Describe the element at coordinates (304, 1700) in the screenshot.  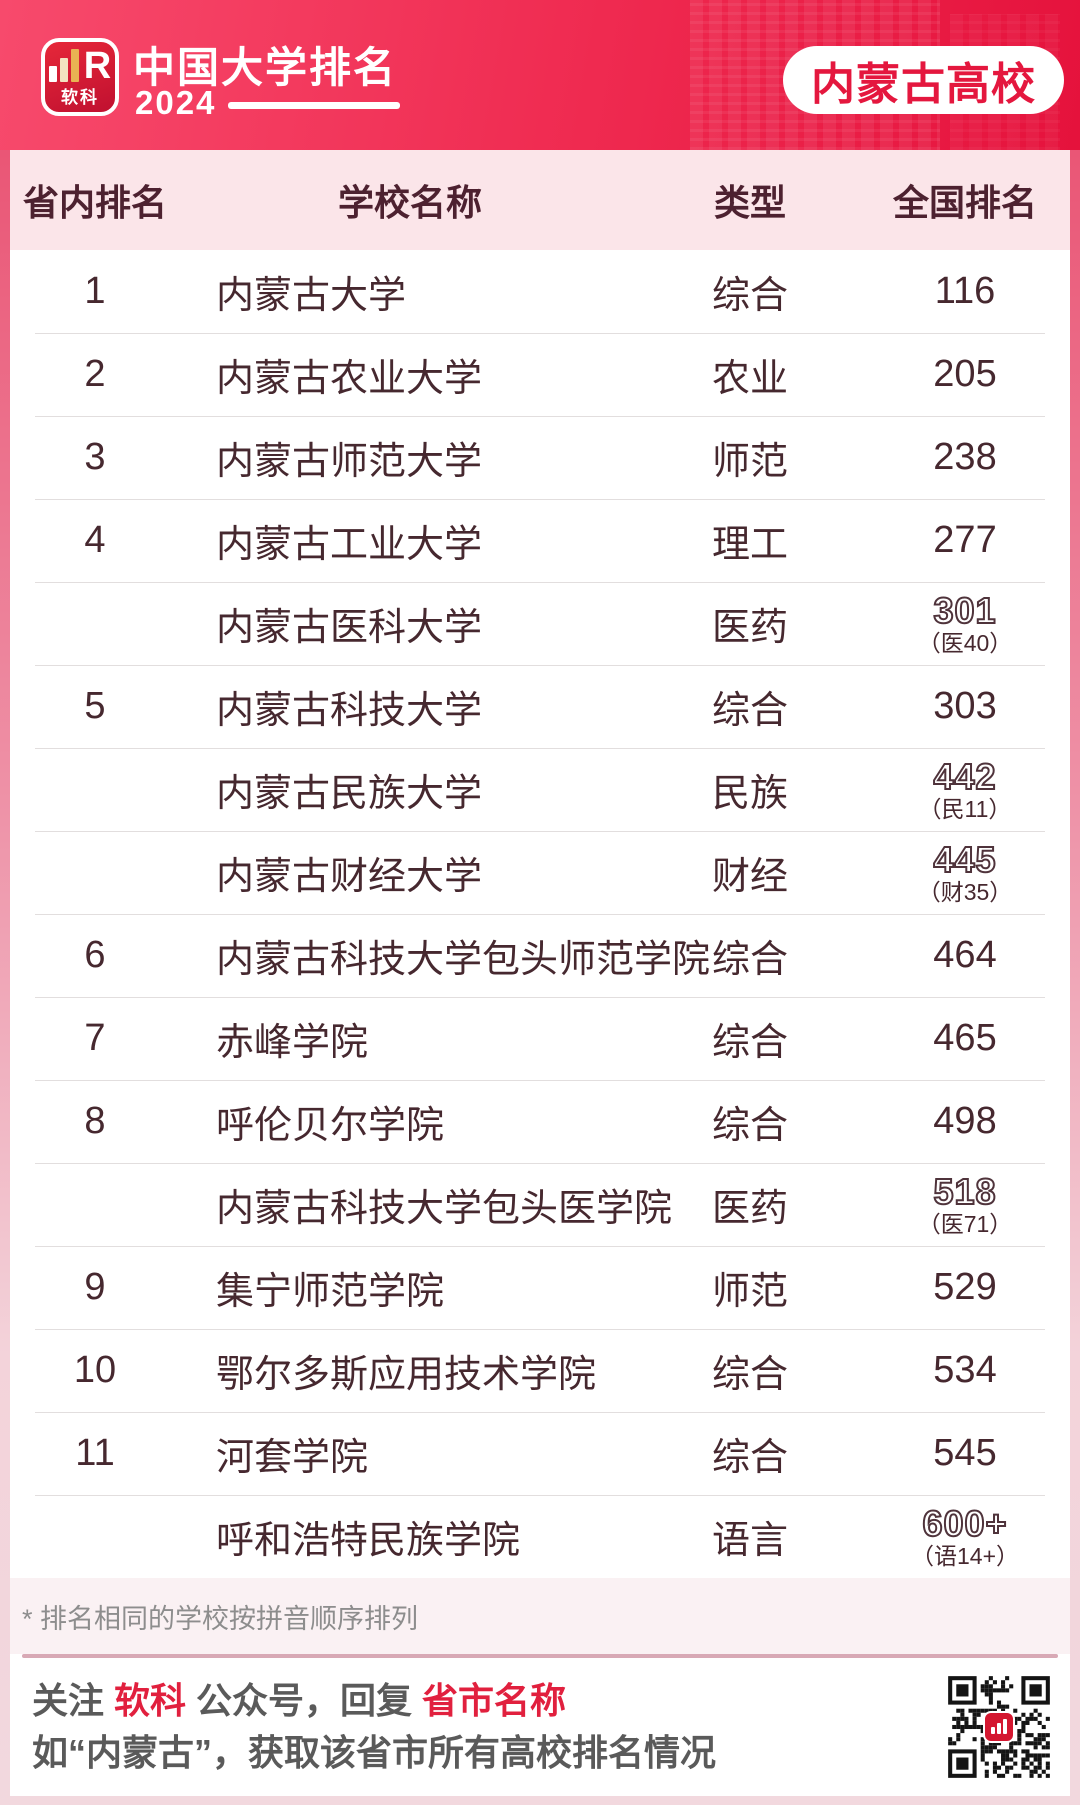
I see `footer-middle: 公众号，回复` at that location.